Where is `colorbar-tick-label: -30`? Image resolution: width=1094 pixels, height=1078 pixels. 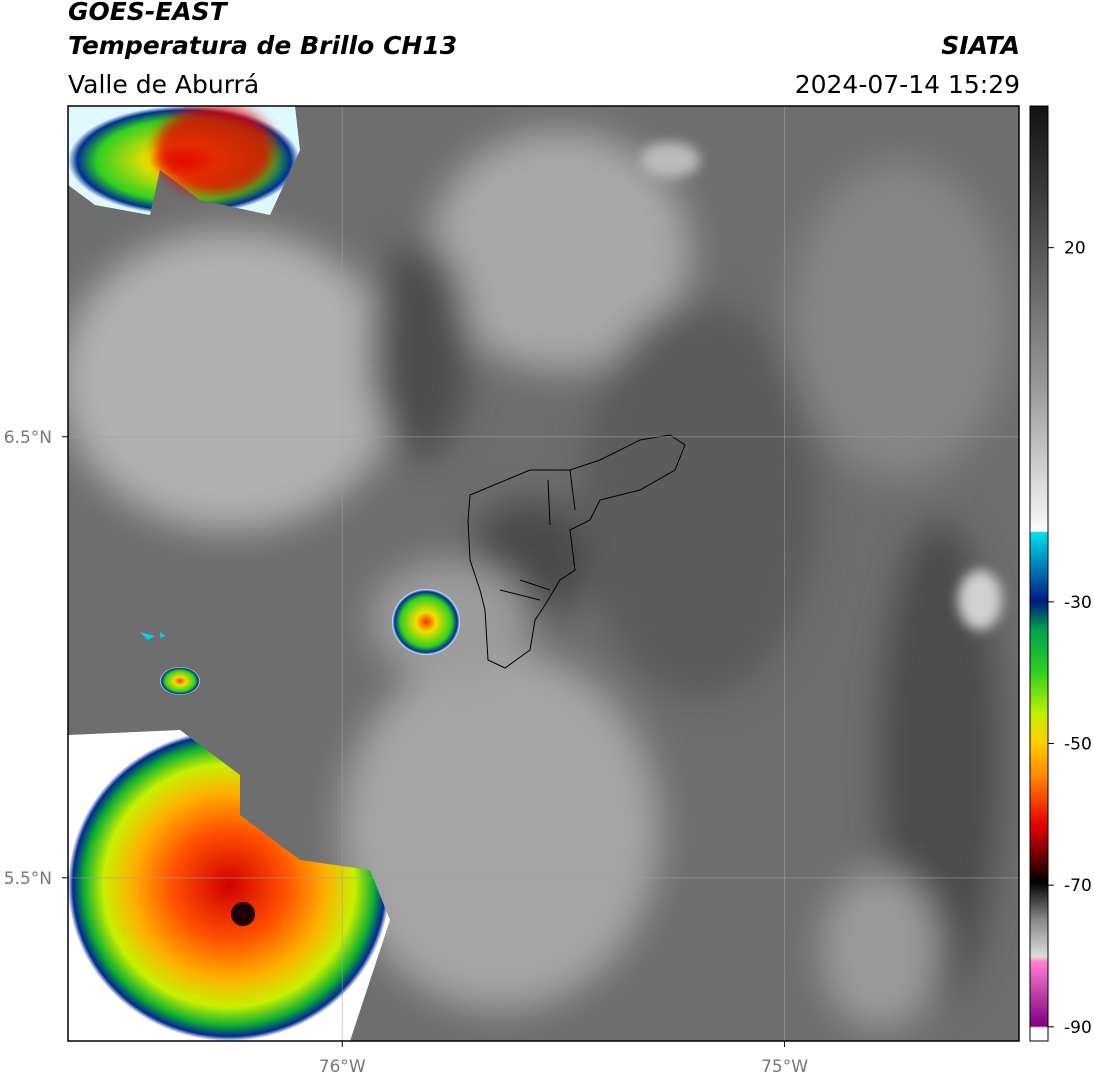
colorbar-tick-label: -30 is located at coordinates (1078, 603).